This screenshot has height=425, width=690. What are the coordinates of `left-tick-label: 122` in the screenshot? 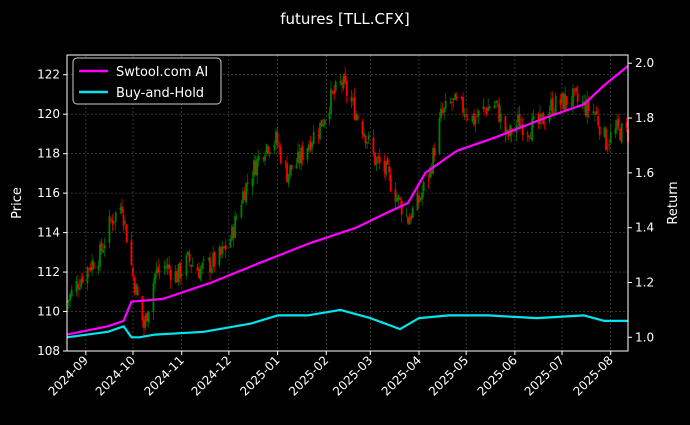 It's located at (48, 75).